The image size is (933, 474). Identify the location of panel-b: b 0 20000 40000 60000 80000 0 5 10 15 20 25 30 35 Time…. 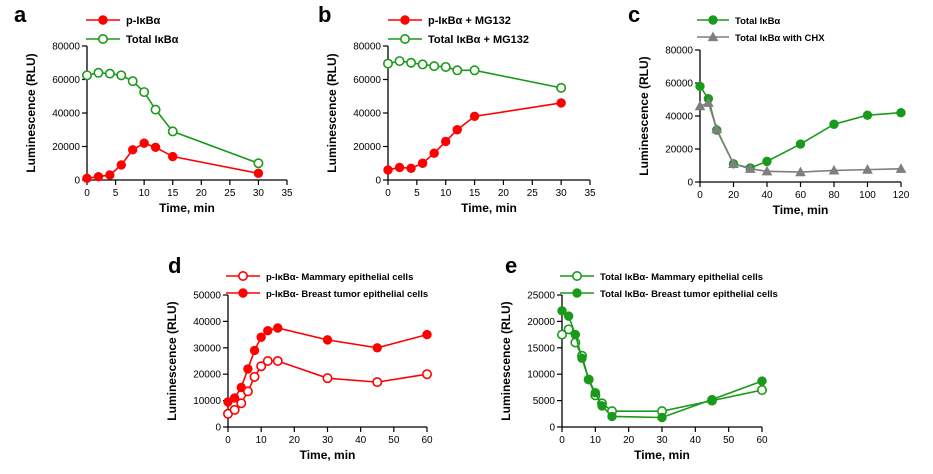
(457, 108).